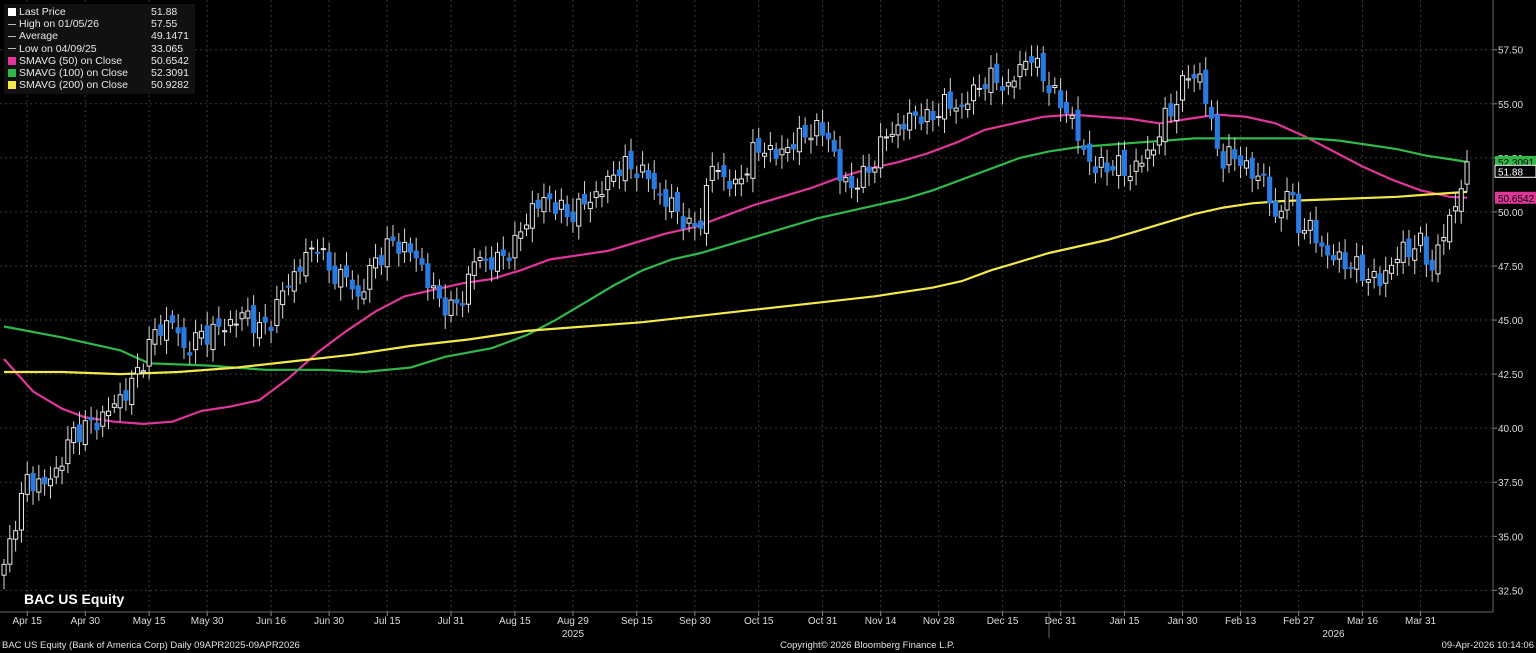 The height and width of the screenshot is (653, 1536). What do you see at coordinates (1510, 267) in the screenshot?
I see `y-tick-label: 47.50` at bounding box center [1510, 267].